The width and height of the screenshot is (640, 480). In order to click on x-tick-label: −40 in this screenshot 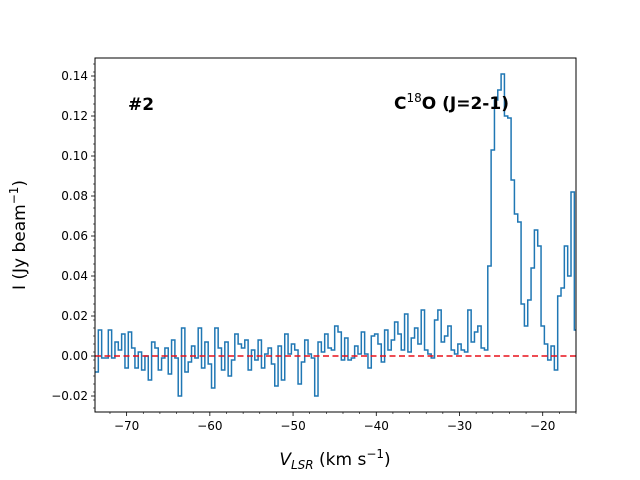, I will do `click(376, 426)`.